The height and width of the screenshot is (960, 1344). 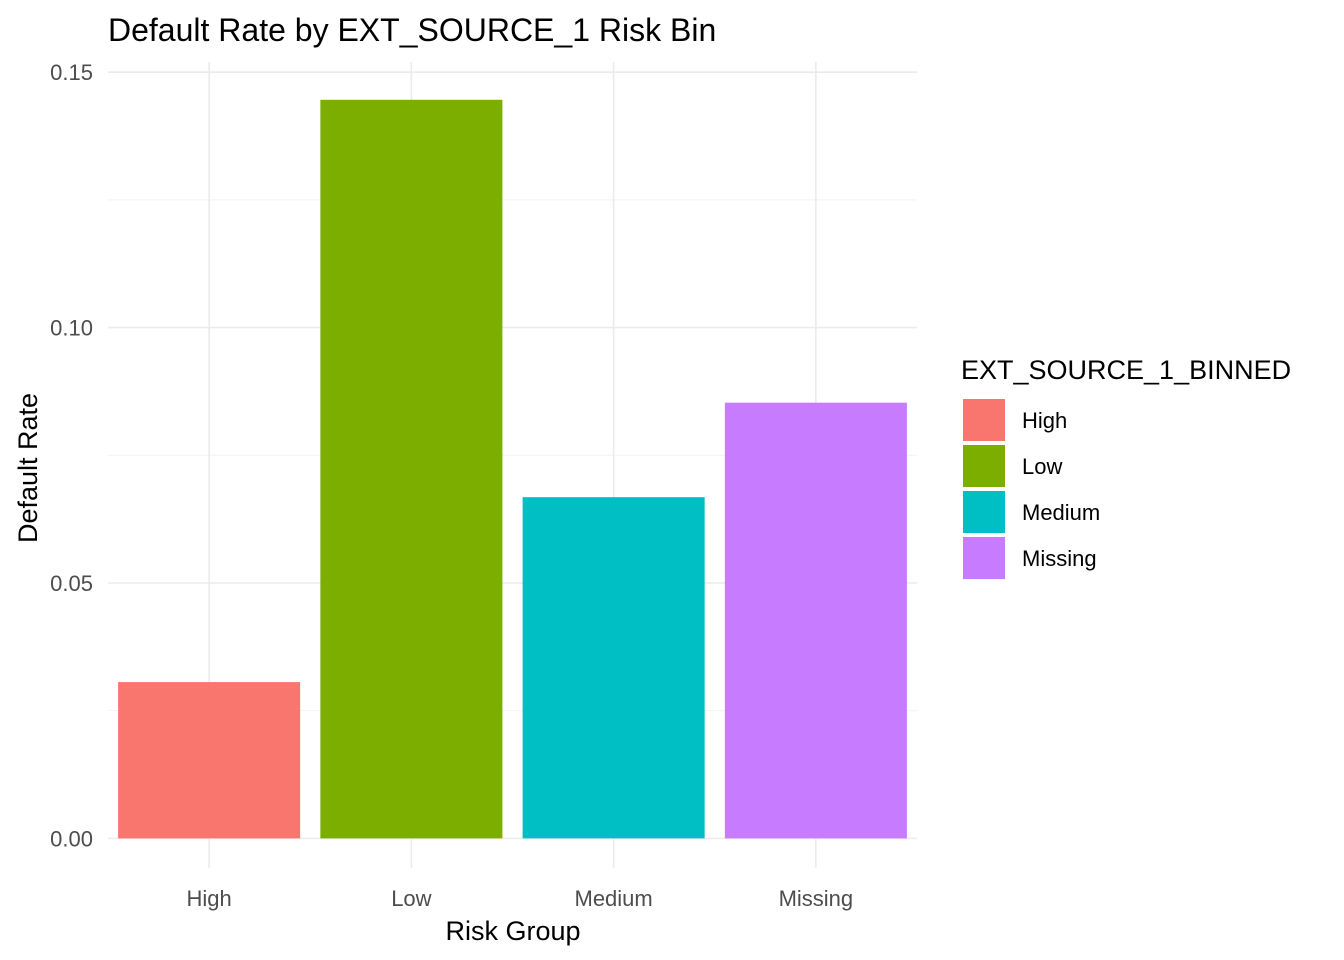 I want to click on legend: EXT_SOURCE_1_BINNED High Low Medium Missing, so click(x=1126, y=467).